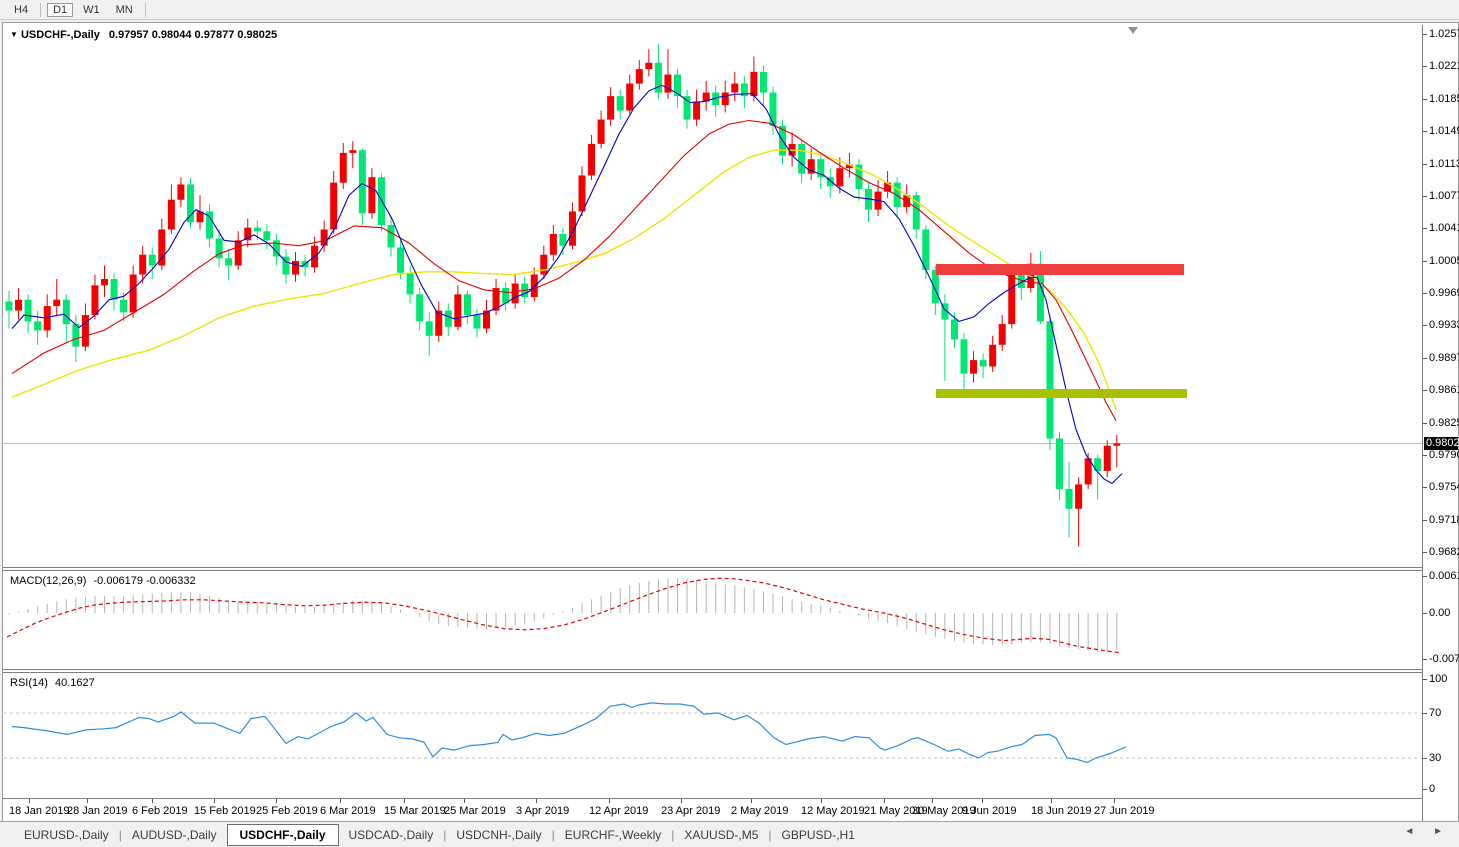 Image resolution: width=1459 pixels, height=847 pixels. What do you see at coordinates (214, 35) in the screenshot?
I see `ohlc-low: 0.97877` at bounding box center [214, 35].